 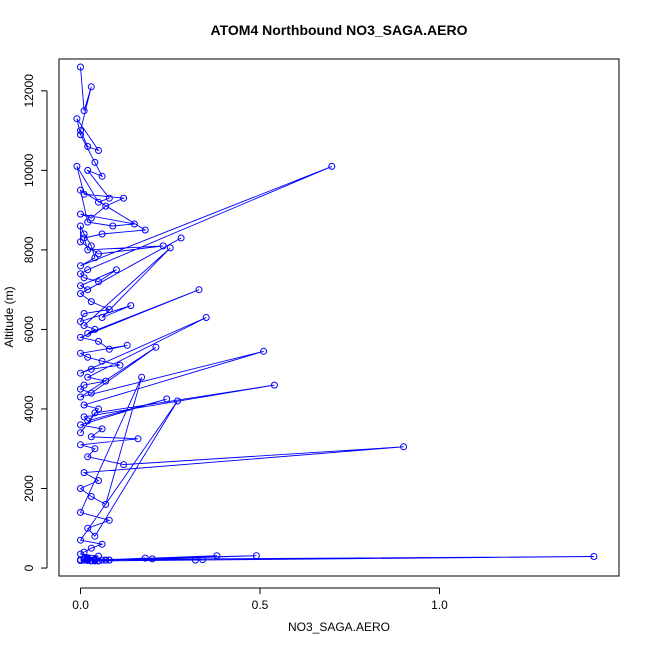 What do you see at coordinates (29, 91) in the screenshot?
I see `y-tick-label: 12000` at bounding box center [29, 91].